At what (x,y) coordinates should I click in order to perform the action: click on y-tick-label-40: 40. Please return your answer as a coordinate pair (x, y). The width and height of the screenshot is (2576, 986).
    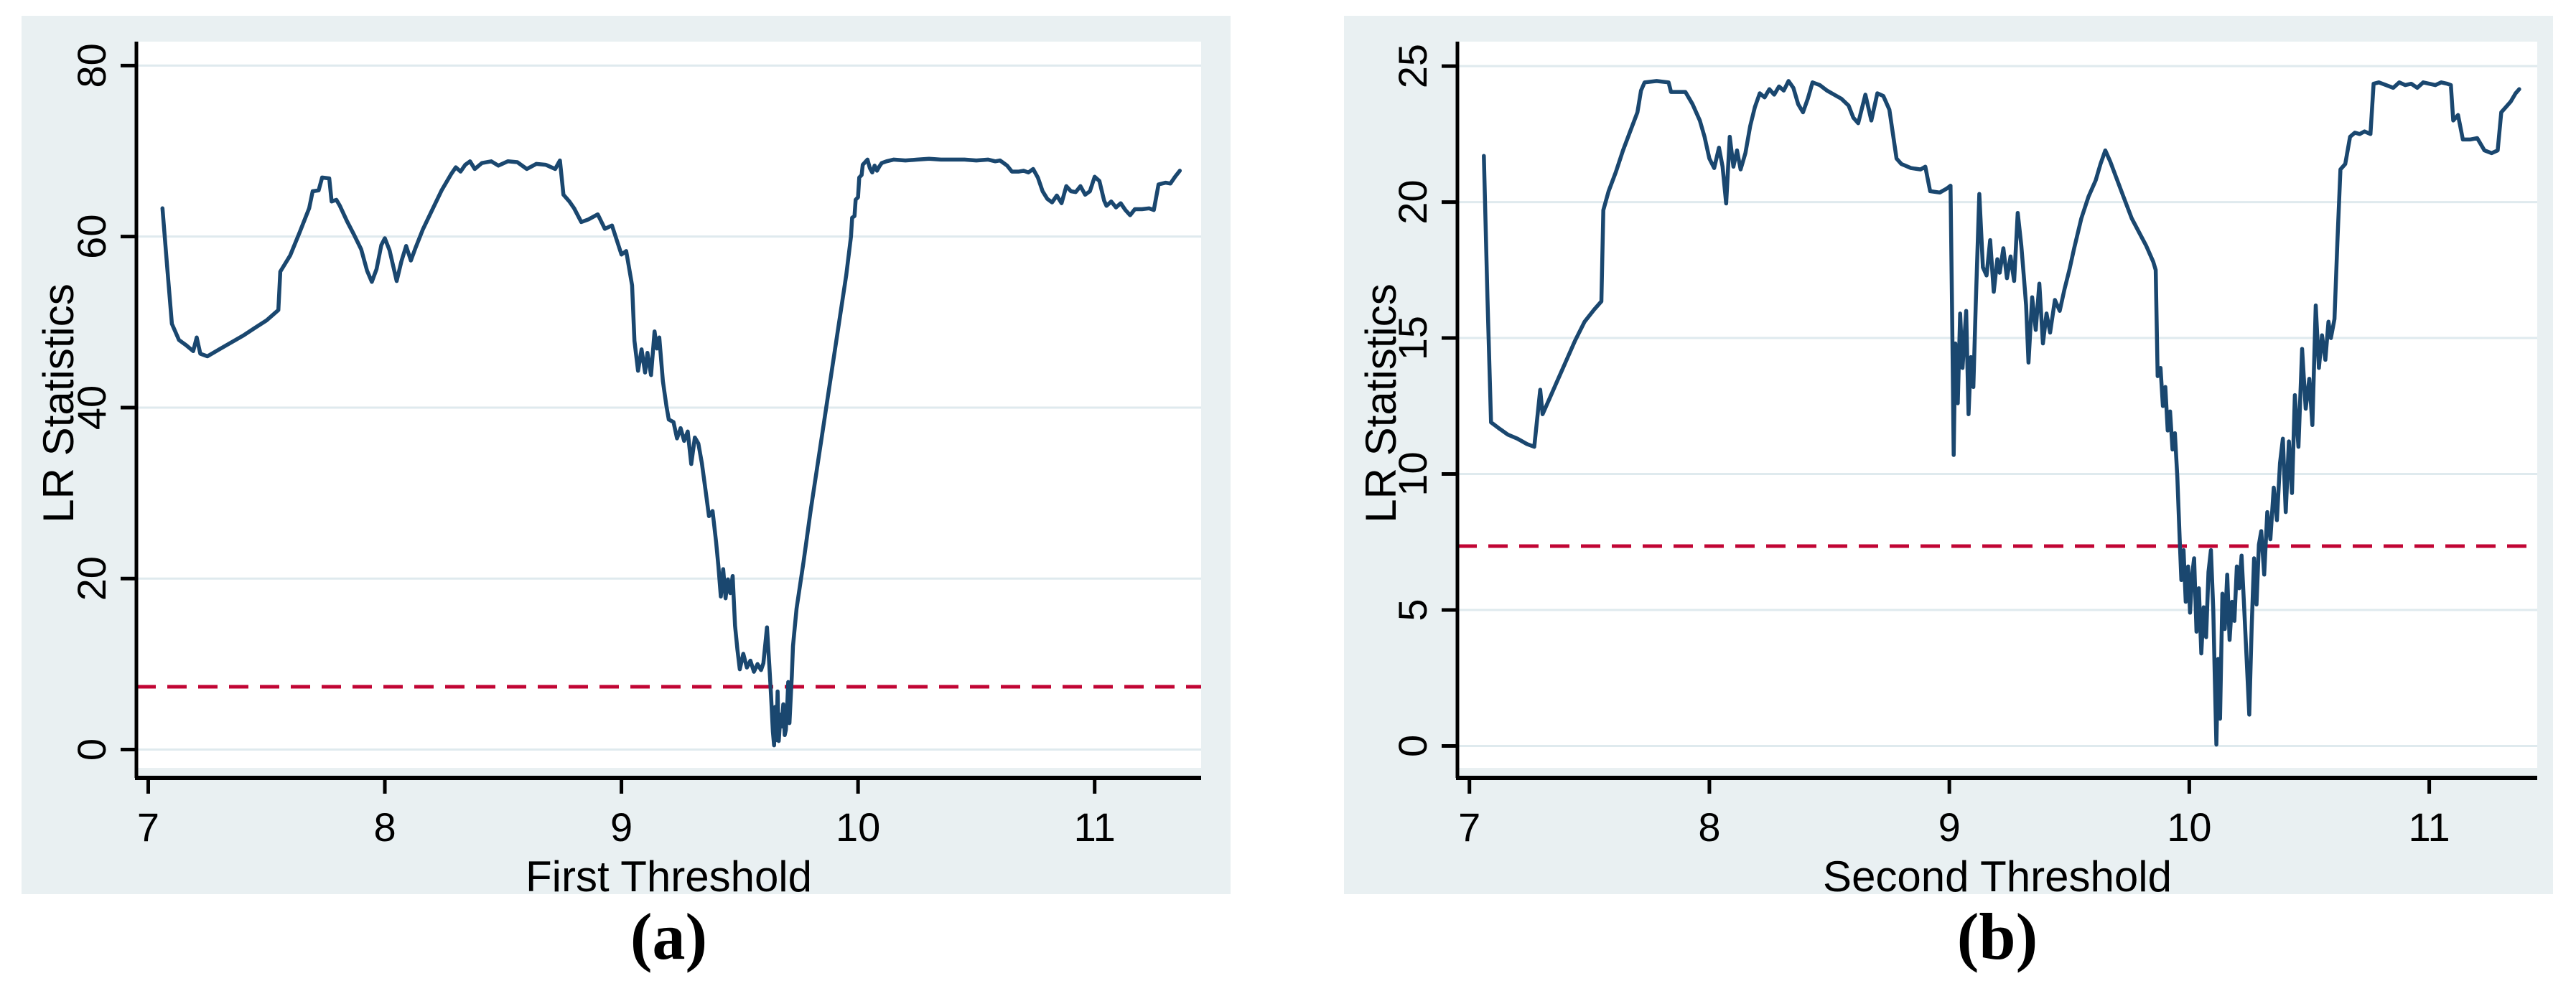
    Looking at the image, I should click on (91, 407).